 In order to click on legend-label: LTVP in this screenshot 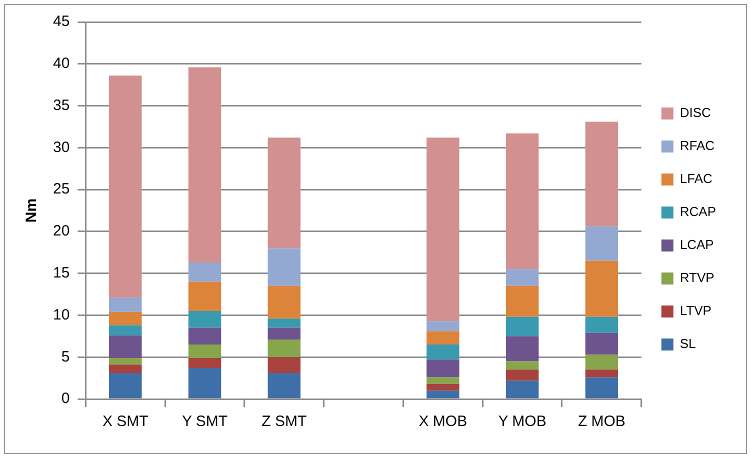, I will do `click(696, 310)`.